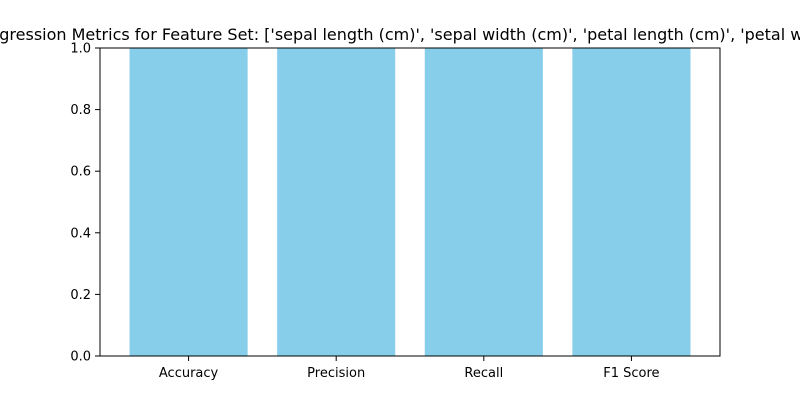  I want to click on y-tick-label: 0.8, so click(80, 110).